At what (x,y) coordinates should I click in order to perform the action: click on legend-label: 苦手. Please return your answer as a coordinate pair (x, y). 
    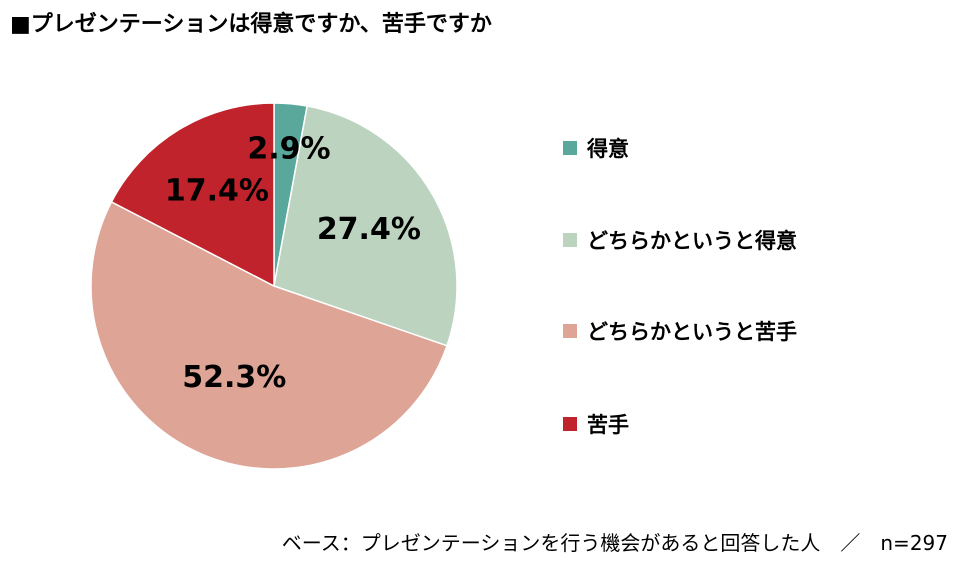
    Looking at the image, I should click on (608, 425).